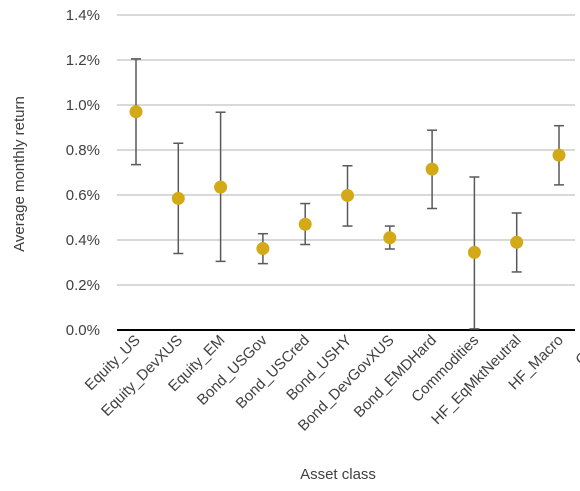 The image size is (580, 491). What do you see at coordinates (576, 350) in the screenshot?
I see `x-tick-label: Cash` at bounding box center [576, 350].